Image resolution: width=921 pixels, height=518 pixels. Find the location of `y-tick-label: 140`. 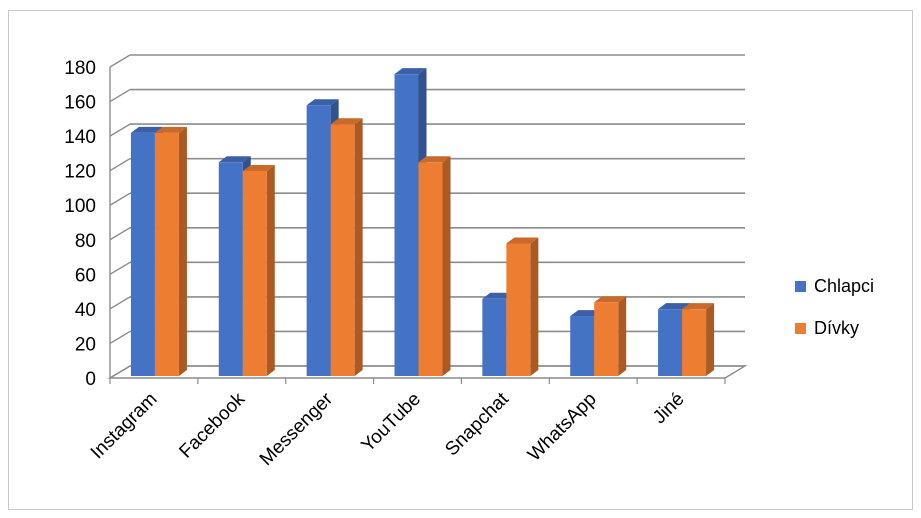

y-tick-label: 140 is located at coordinates (80, 137).